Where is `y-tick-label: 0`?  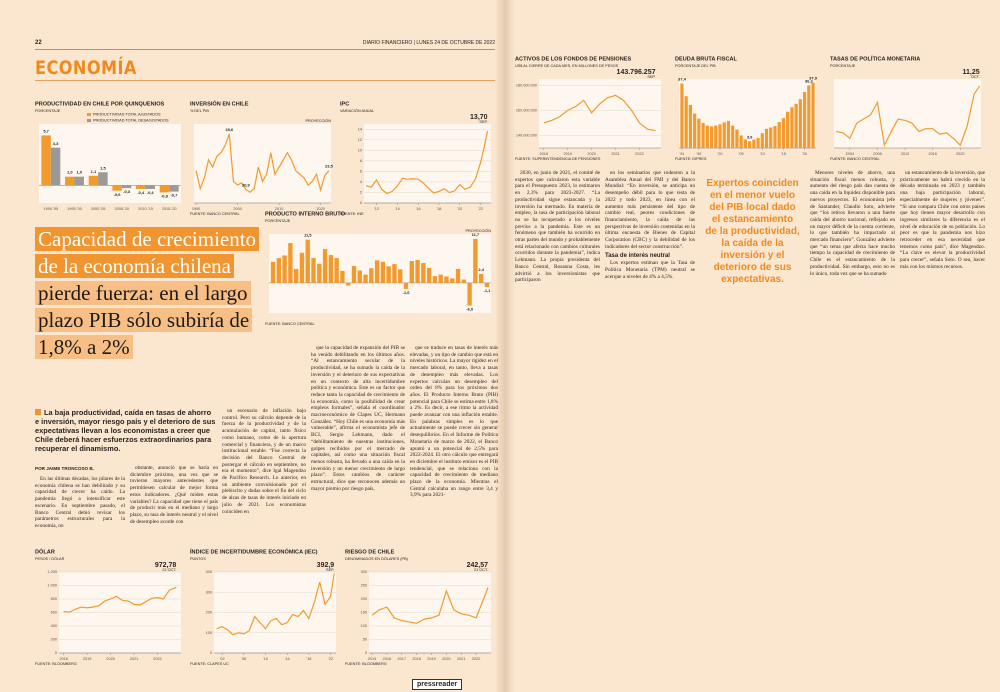
y-tick-label: 0 is located at coordinates (361, 203).